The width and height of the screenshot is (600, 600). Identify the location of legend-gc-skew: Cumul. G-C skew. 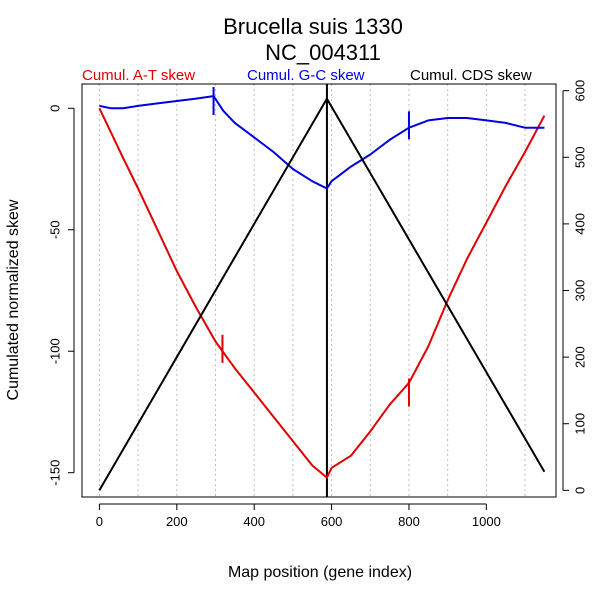
(306, 75).